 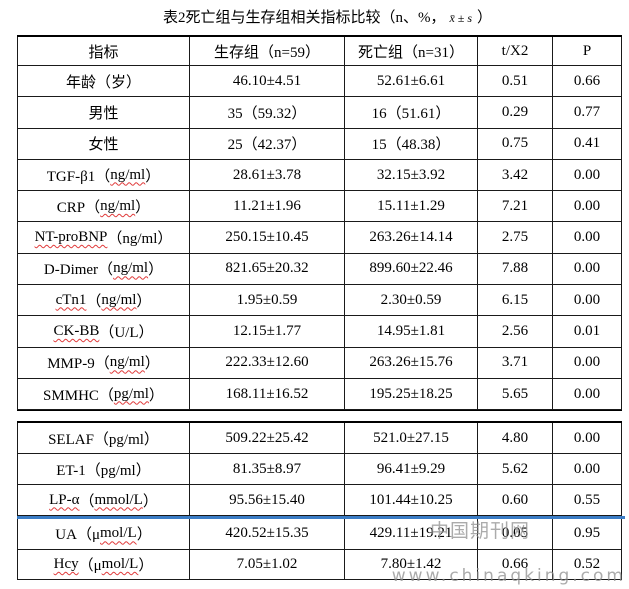 What do you see at coordinates (587, 143) in the screenshot?
I see `p-value-cell: 0.41` at bounding box center [587, 143].